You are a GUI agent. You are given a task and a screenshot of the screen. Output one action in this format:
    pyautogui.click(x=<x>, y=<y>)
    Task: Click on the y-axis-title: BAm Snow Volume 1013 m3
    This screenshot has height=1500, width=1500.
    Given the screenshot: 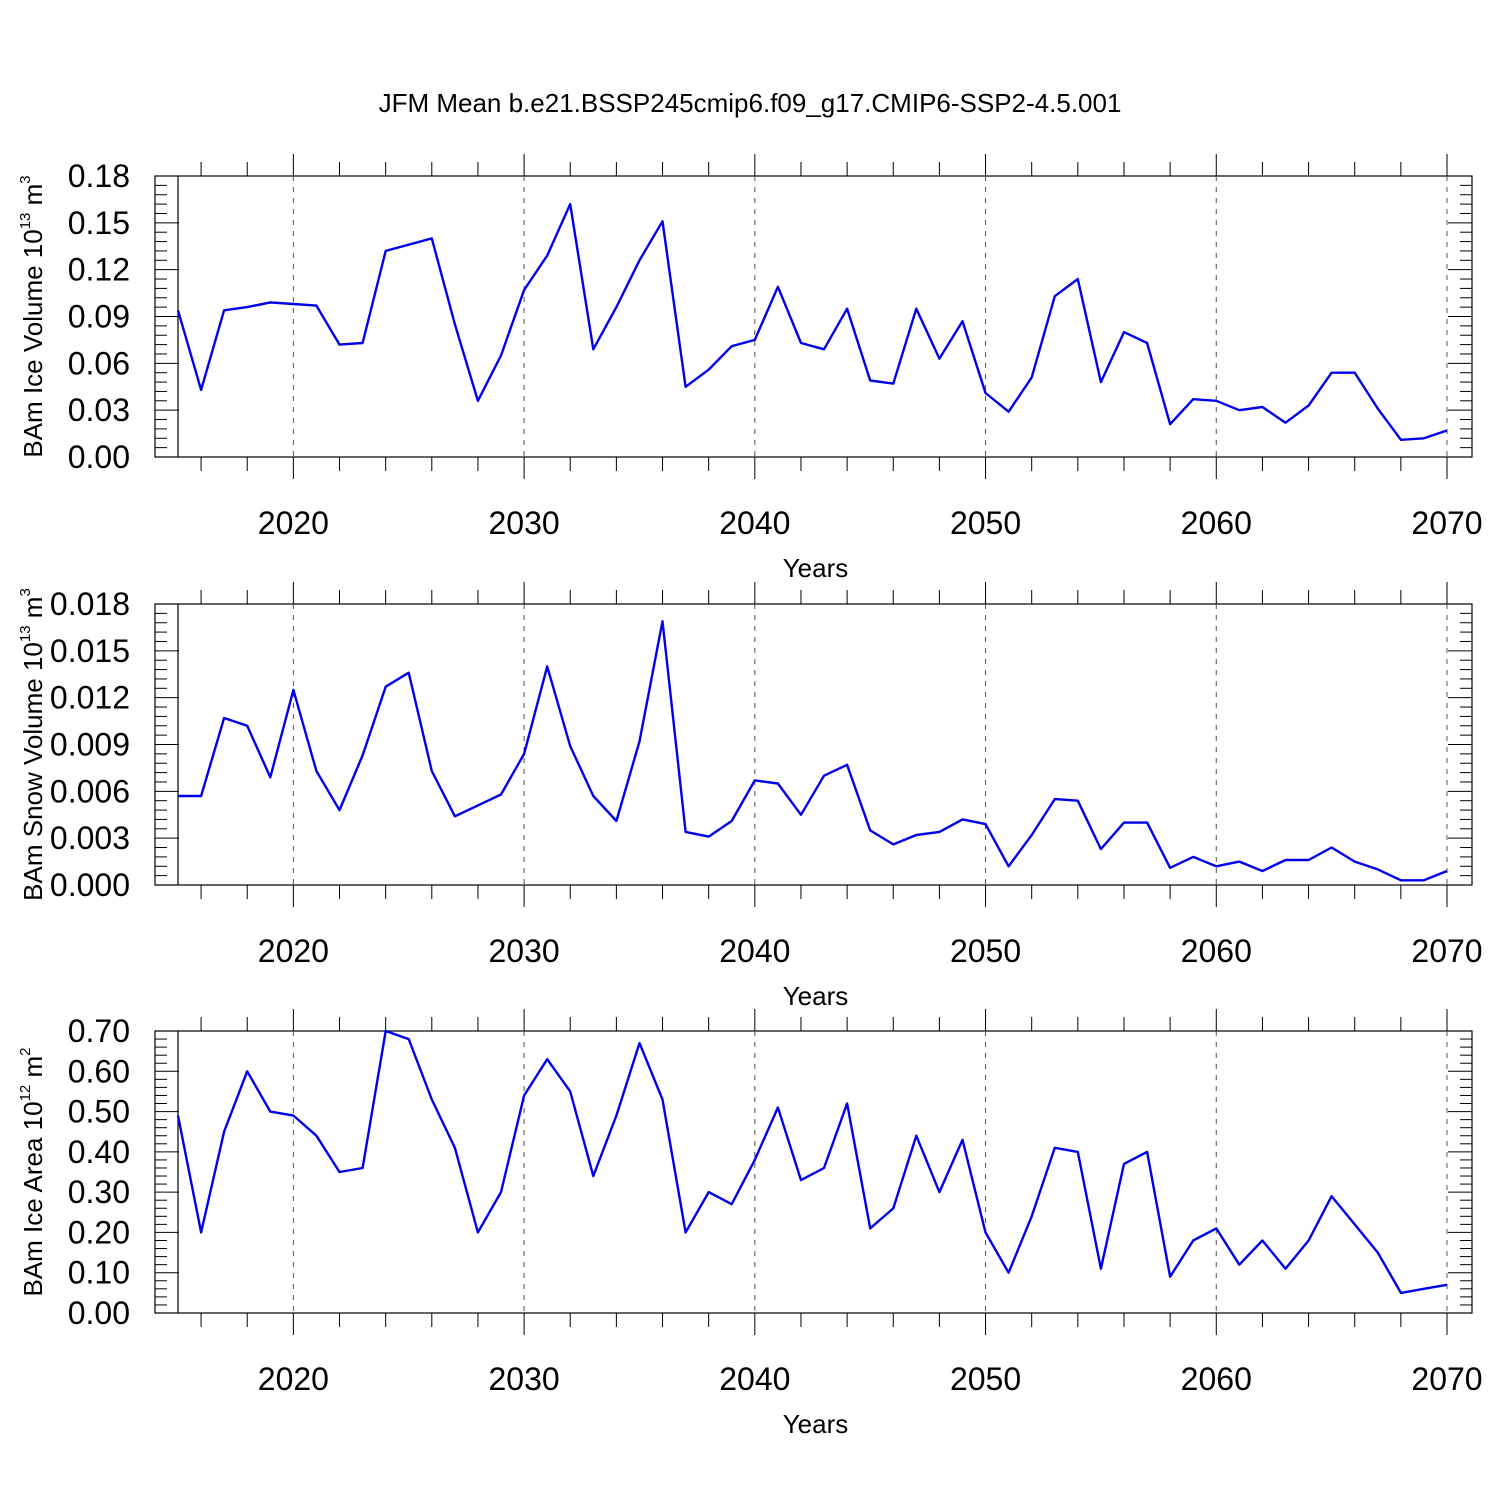 What is the action you would take?
    pyautogui.click(x=32, y=744)
    